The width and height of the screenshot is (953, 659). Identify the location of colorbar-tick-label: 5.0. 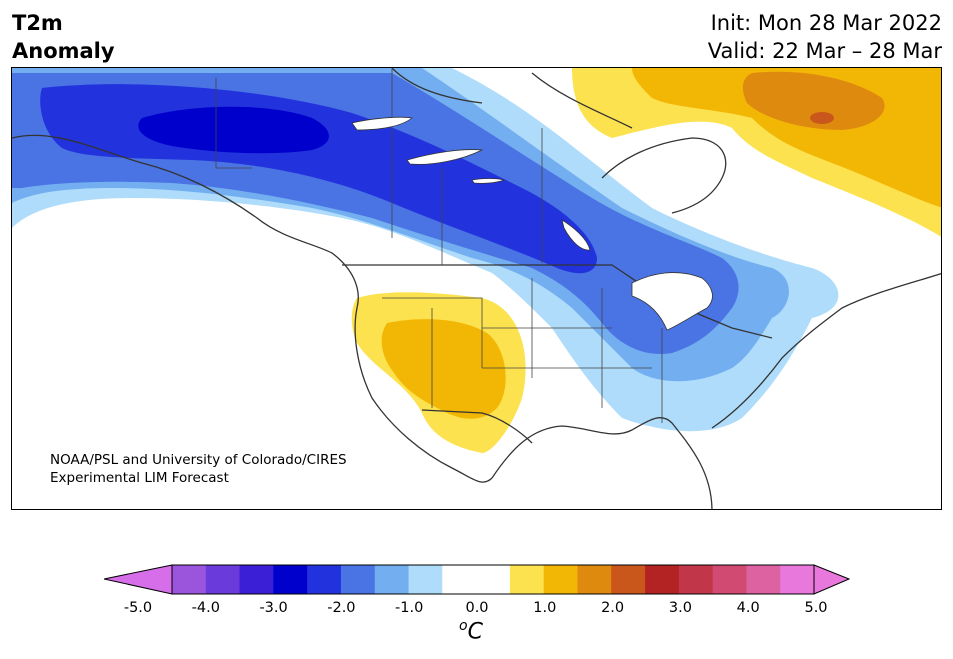
(816, 608).